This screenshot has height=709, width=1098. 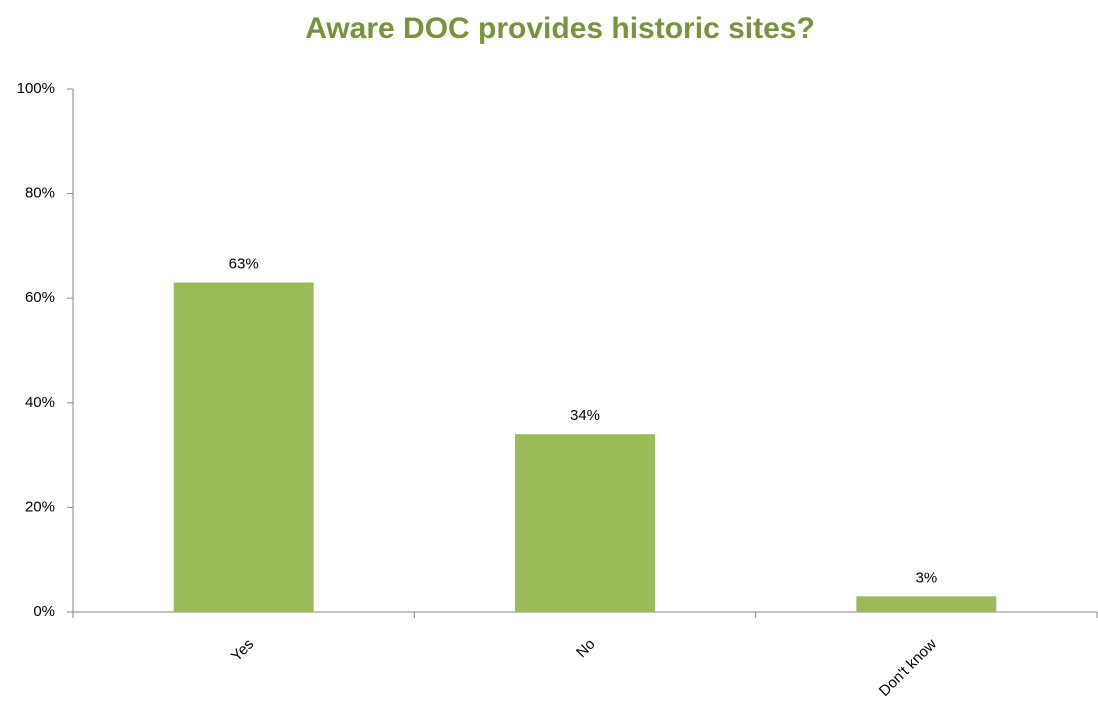 What do you see at coordinates (244, 263) in the screenshot?
I see `data-label: 63%` at bounding box center [244, 263].